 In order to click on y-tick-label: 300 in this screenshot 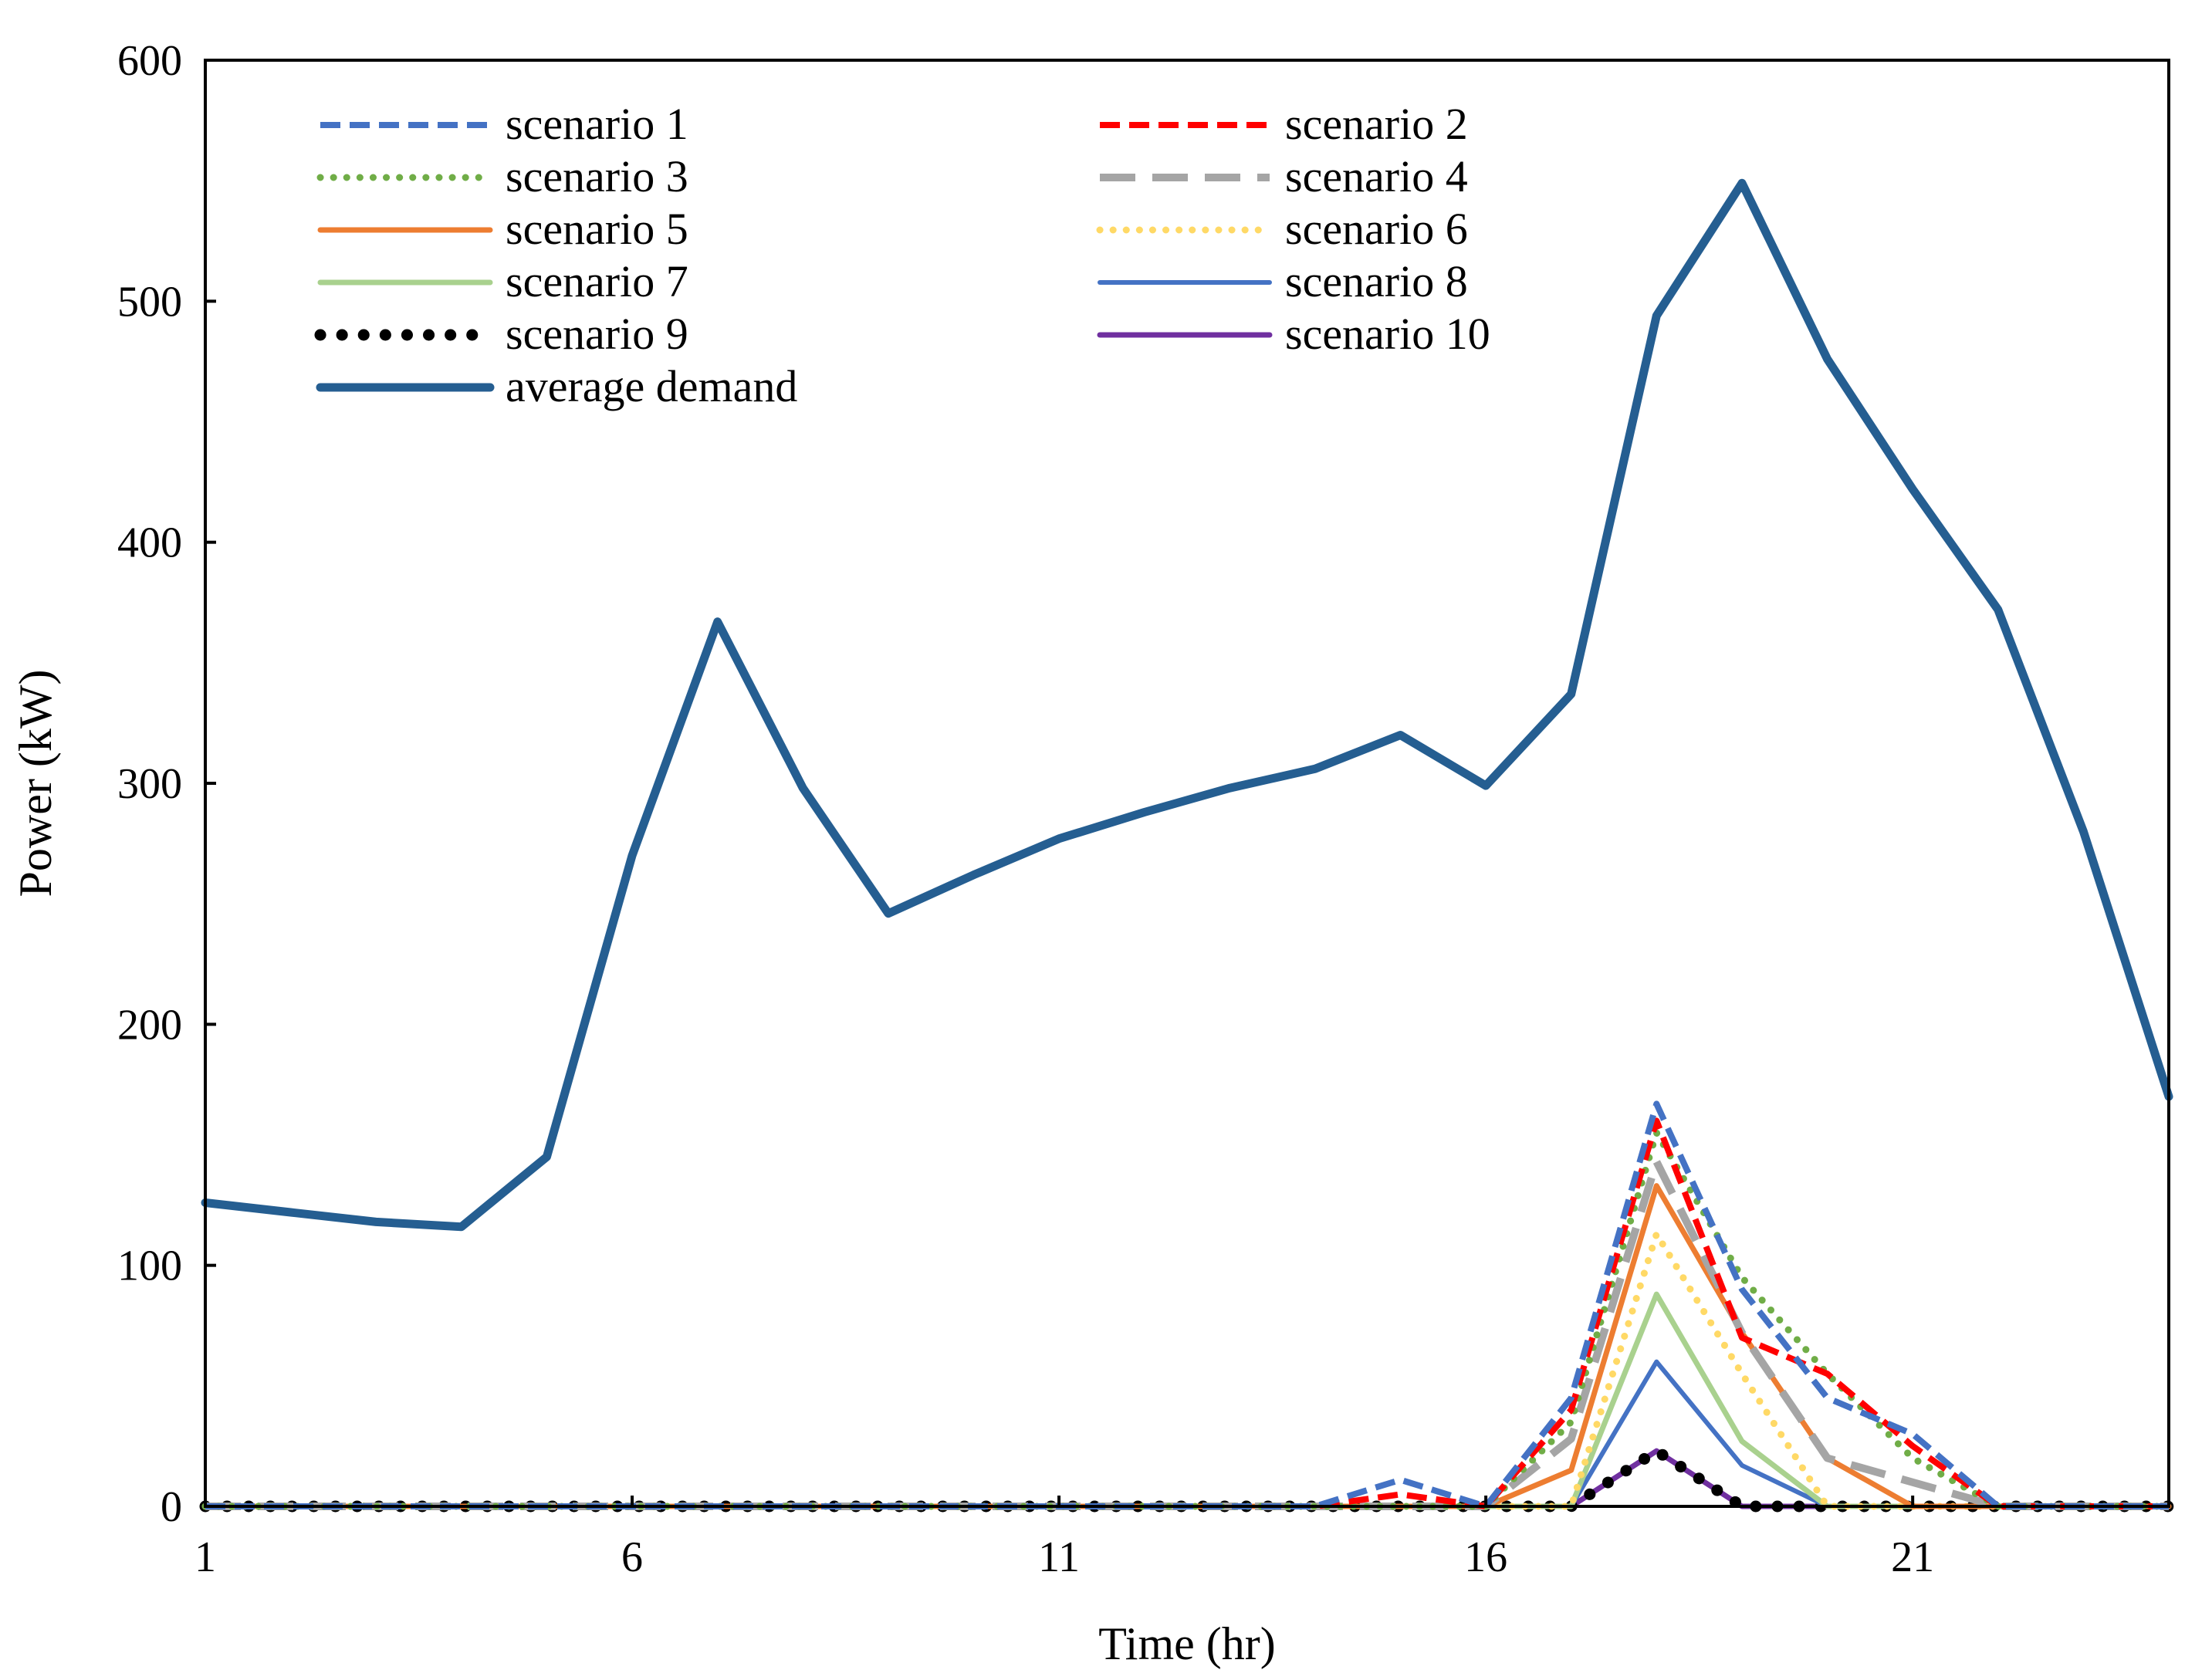, I will do `click(149, 784)`.